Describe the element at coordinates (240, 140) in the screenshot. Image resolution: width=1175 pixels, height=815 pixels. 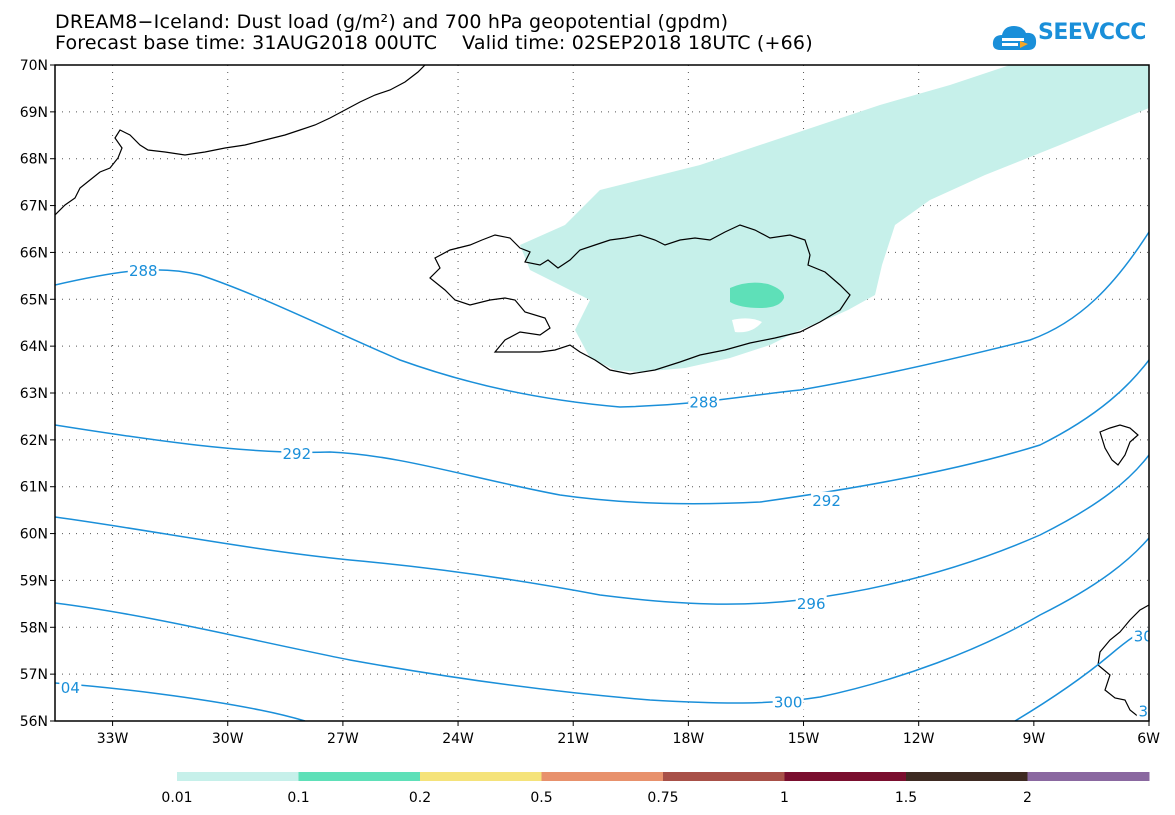
I see `greenland-coastline` at that location.